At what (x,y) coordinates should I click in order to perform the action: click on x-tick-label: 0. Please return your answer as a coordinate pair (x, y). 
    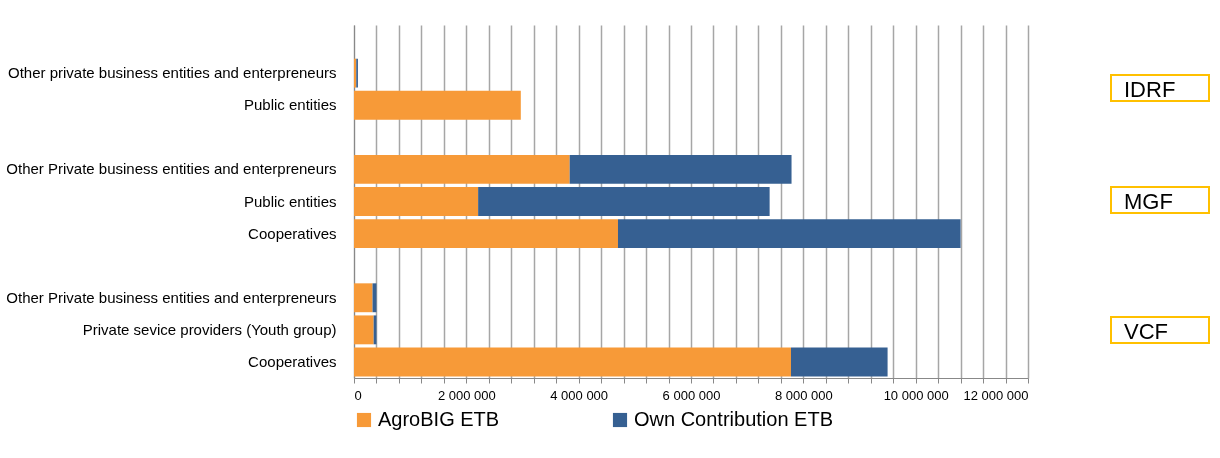
    Looking at the image, I should click on (358, 395).